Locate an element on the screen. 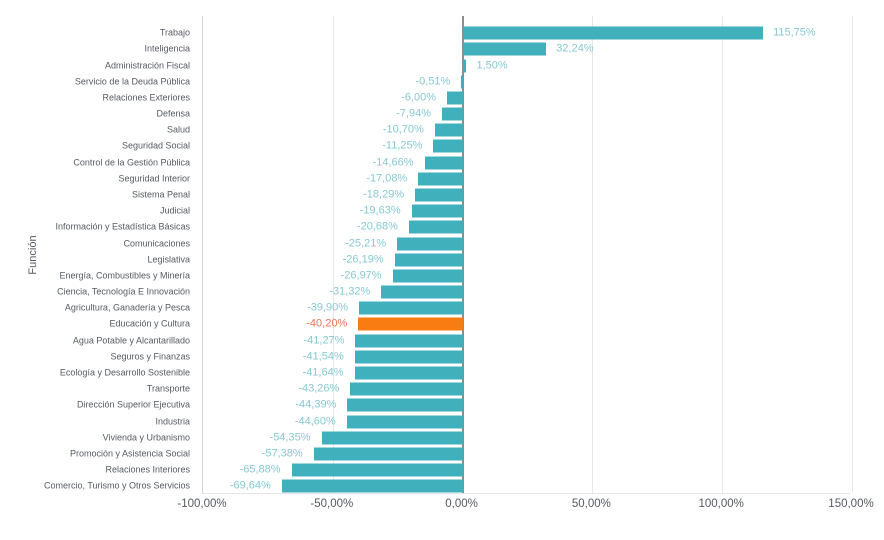 The width and height of the screenshot is (884, 540). value-label: -44,60% is located at coordinates (315, 421).